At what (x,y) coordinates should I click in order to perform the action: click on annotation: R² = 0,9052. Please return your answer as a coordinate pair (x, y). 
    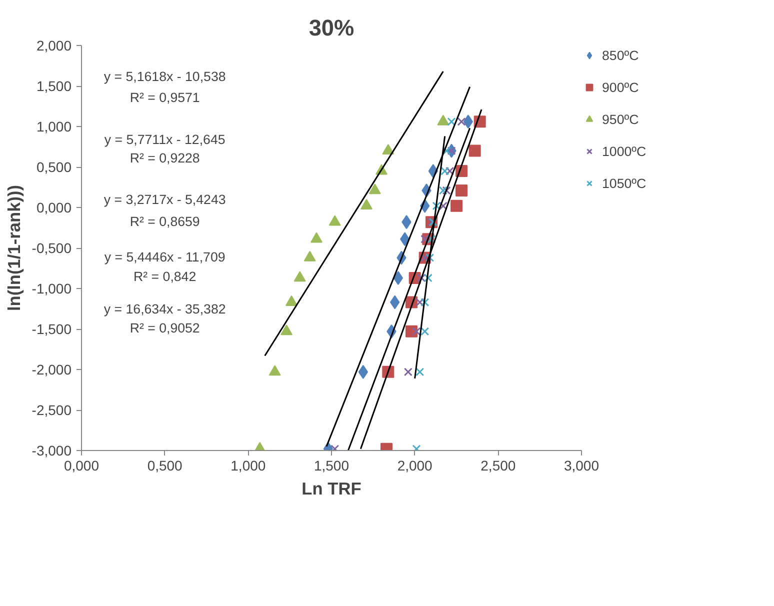
    Looking at the image, I should click on (165, 328).